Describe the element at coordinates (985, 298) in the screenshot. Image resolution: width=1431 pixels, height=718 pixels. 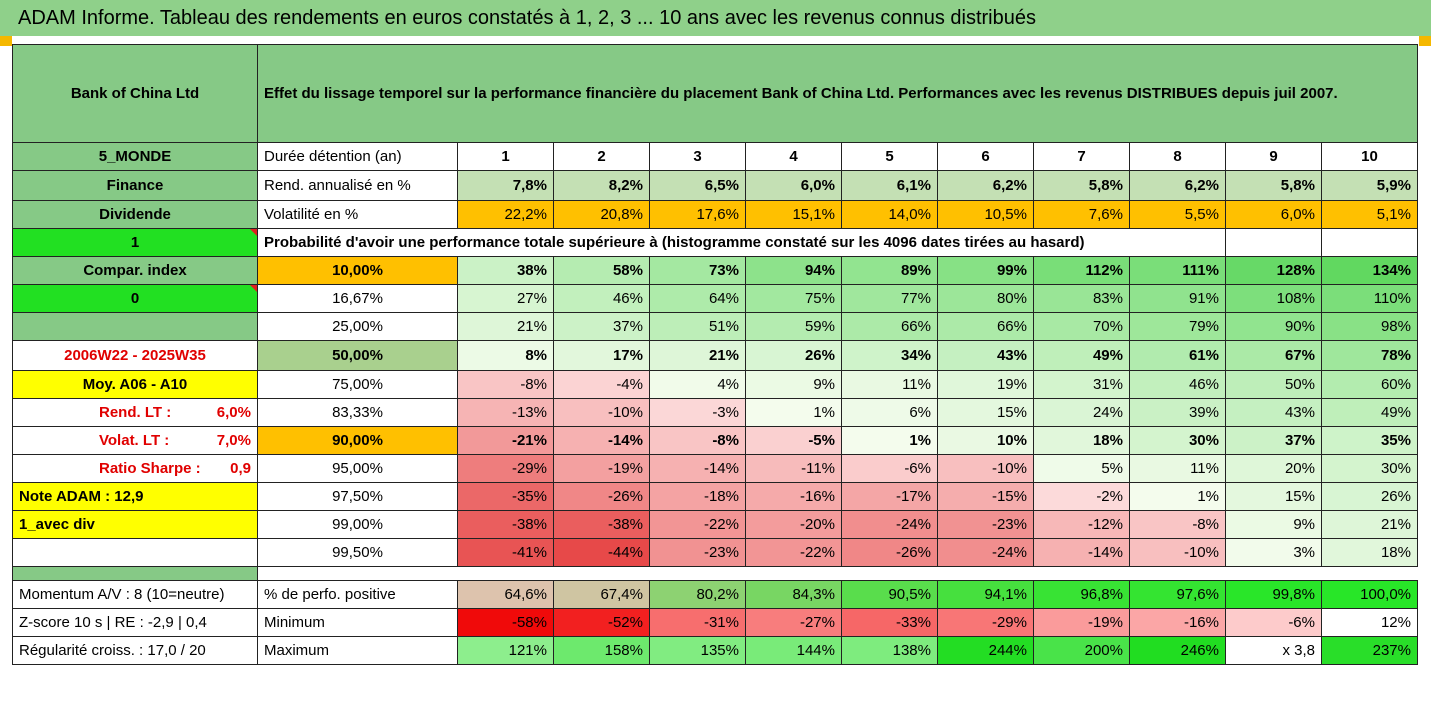
I see `quantile-value: 80%` at that location.